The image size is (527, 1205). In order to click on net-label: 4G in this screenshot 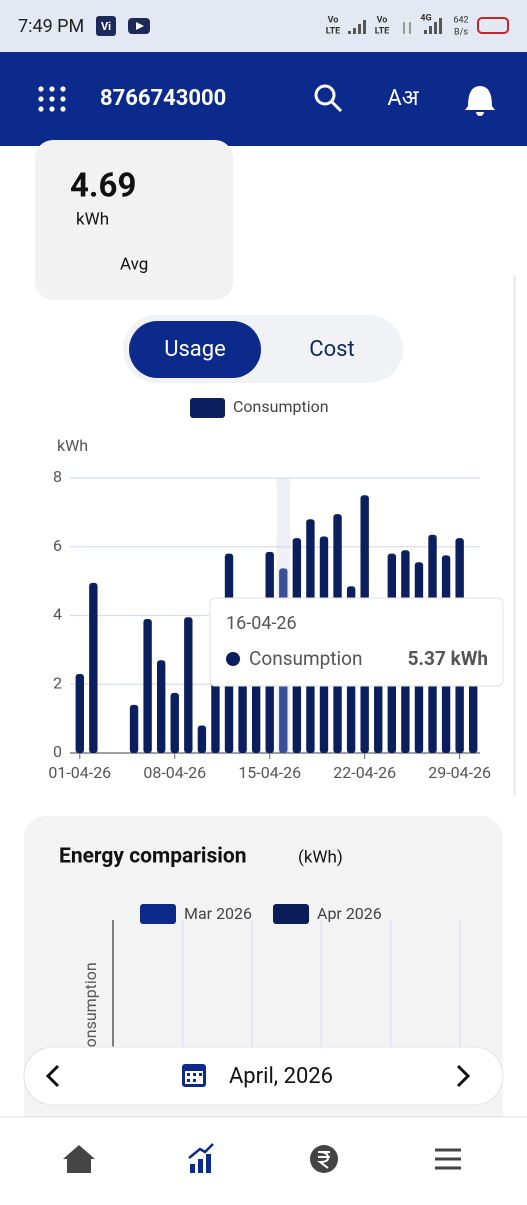, I will do `click(425, 18)`.